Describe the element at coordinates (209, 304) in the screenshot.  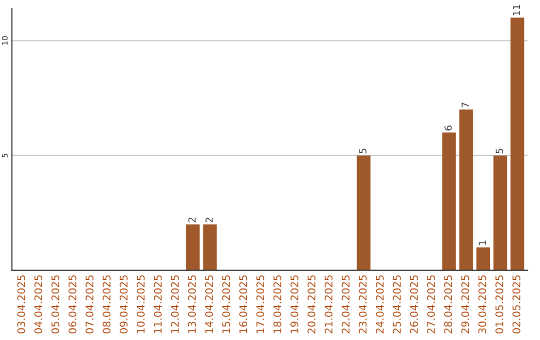
I see `x-tick-label: 14.04.2025` at that location.